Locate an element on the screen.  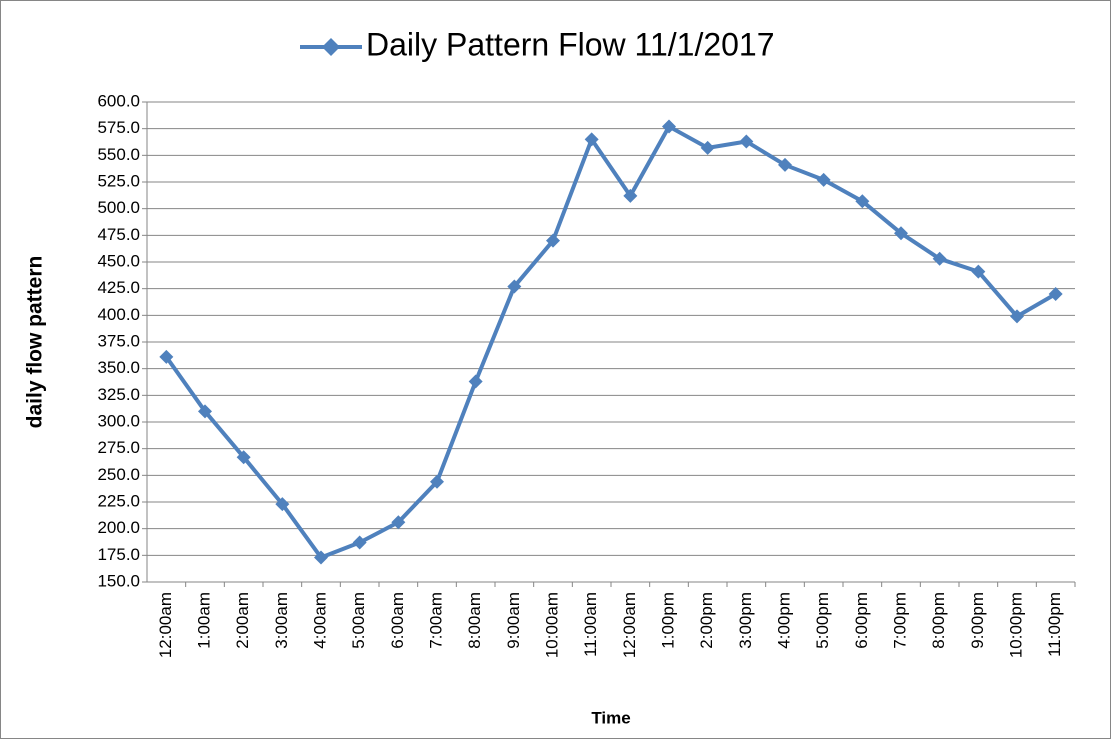
y-tick-label: 200.0 is located at coordinates (118, 527).